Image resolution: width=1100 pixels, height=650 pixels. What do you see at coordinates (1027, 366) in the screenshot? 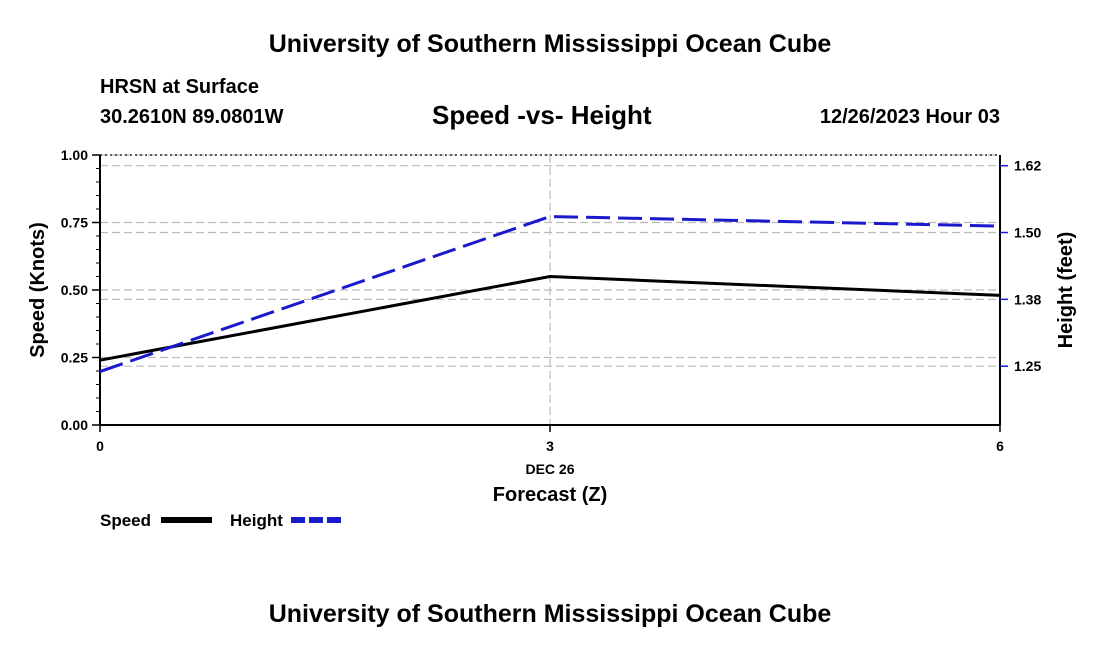
I see `right-tick-label: 1.25` at bounding box center [1027, 366].